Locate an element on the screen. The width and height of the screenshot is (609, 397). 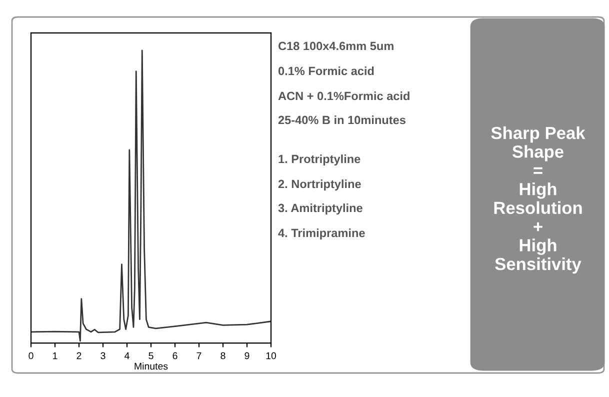
x-tick-label: 2 is located at coordinates (79, 356).